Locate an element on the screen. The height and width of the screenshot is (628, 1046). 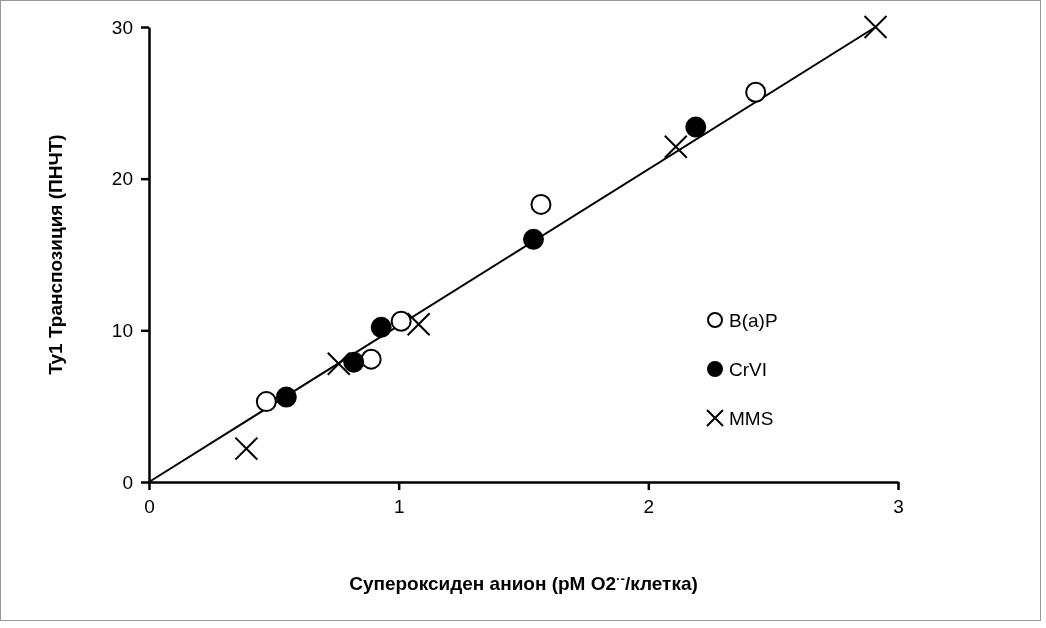
legend-label: CrVI is located at coordinates (748, 369).